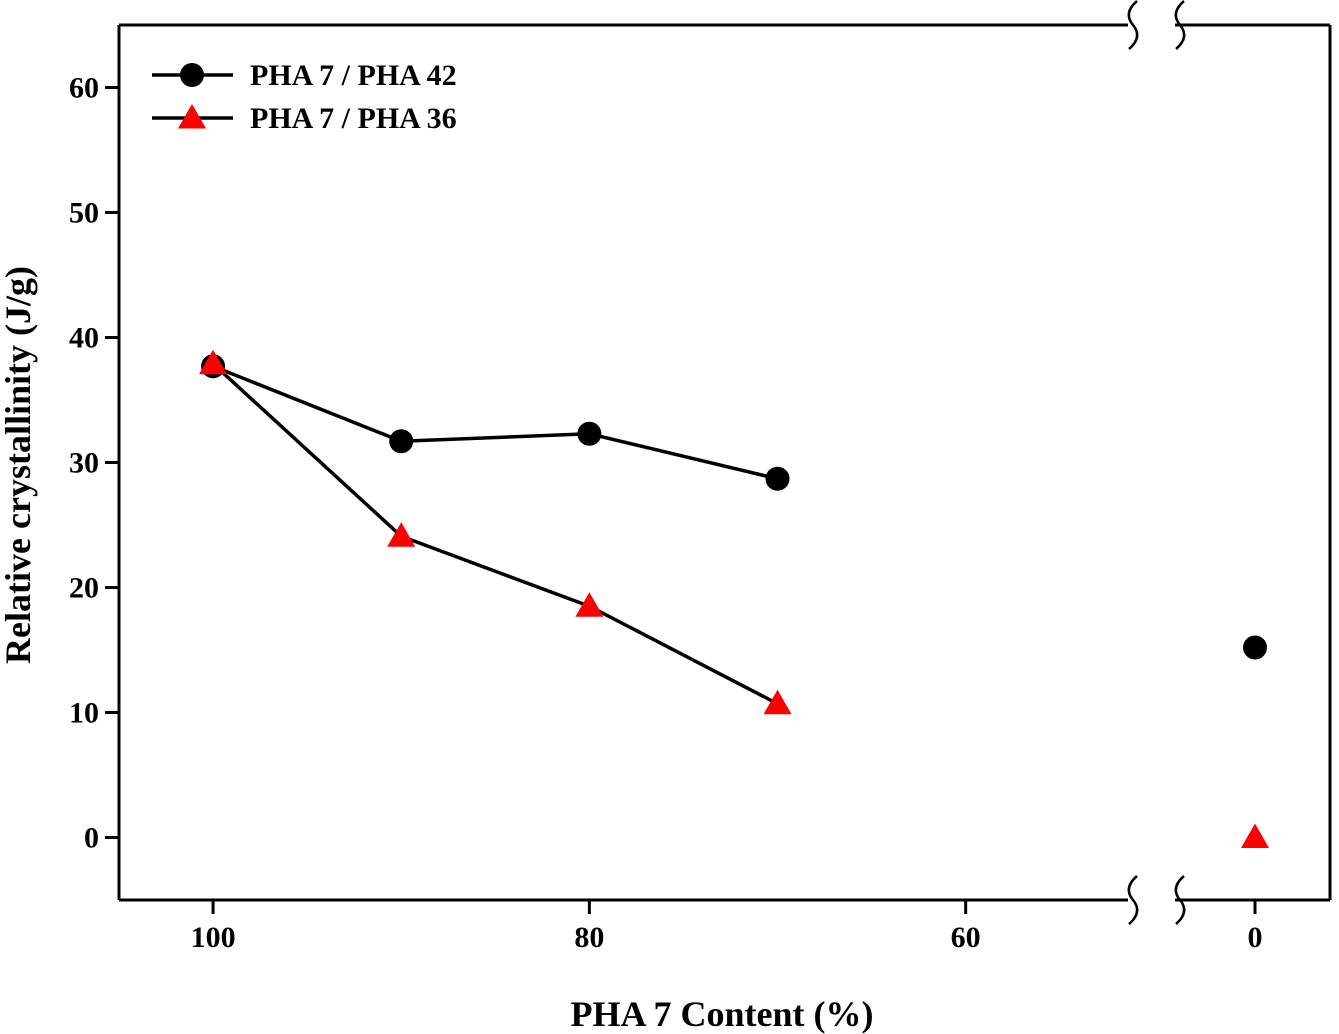 The width and height of the screenshot is (1339, 1034). Describe the element at coordinates (966, 937) in the screenshot. I see `x-tick-label: 60` at that location.